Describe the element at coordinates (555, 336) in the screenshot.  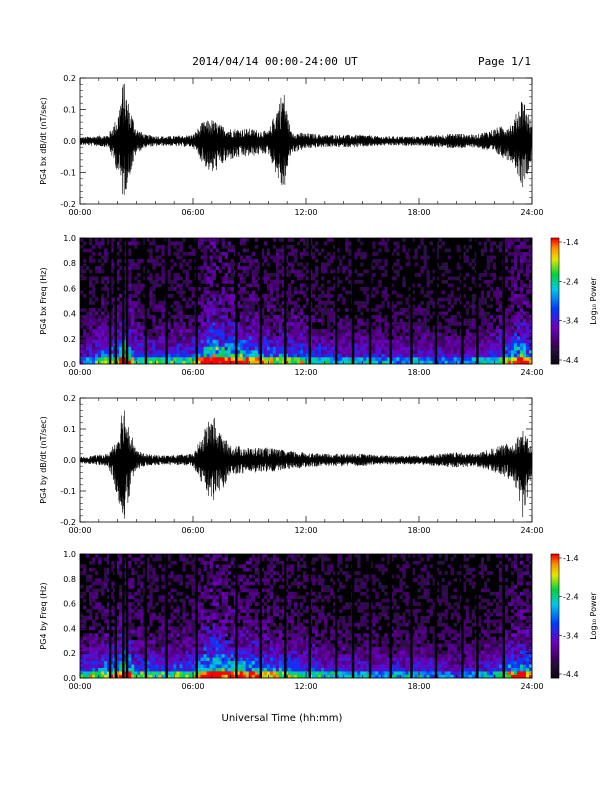
I see `colorbar-swatch` at that location.